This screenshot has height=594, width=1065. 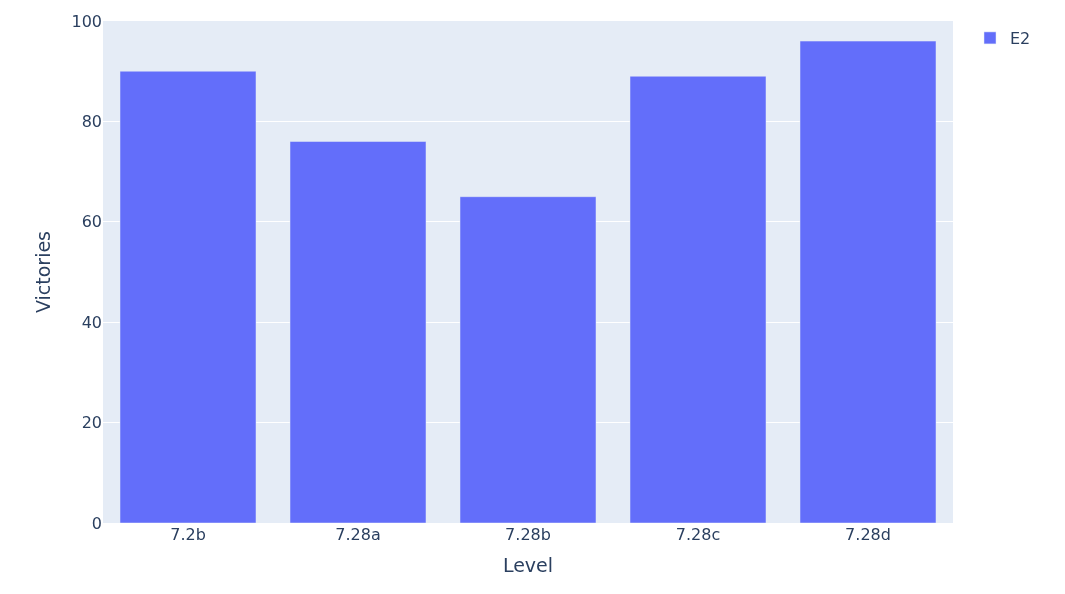 What do you see at coordinates (528, 564) in the screenshot?
I see `x-axis-title: Level` at bounding box center [528, 564].